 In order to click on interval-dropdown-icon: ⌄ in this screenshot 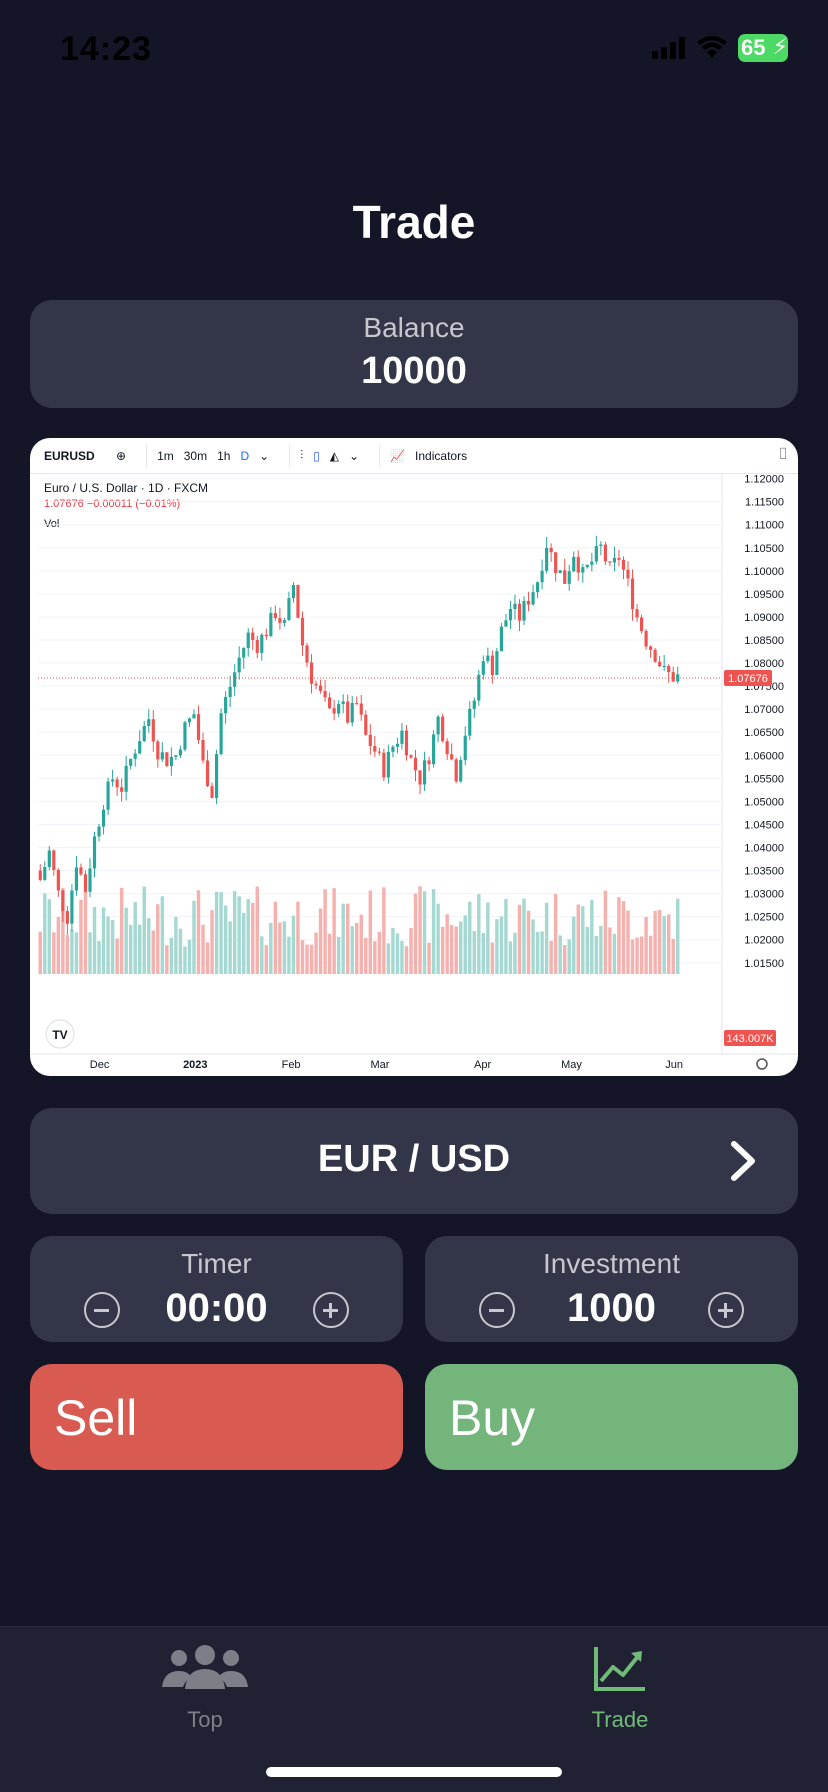, I will do `click(264, 455)`.